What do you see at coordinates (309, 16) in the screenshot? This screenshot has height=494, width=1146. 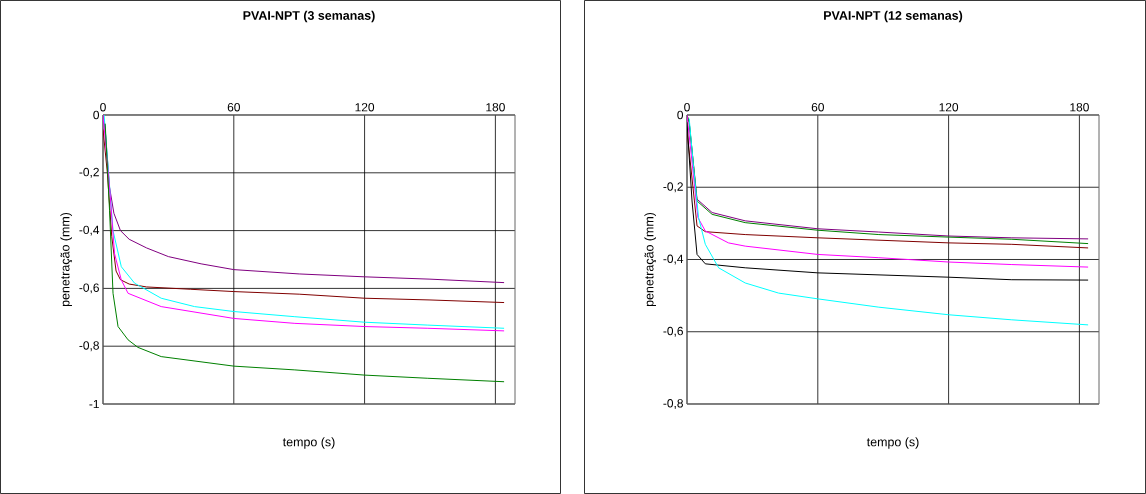 I see `chart-title: PVAI-NPT (3 semanas)` at bounding box center [309, 16].